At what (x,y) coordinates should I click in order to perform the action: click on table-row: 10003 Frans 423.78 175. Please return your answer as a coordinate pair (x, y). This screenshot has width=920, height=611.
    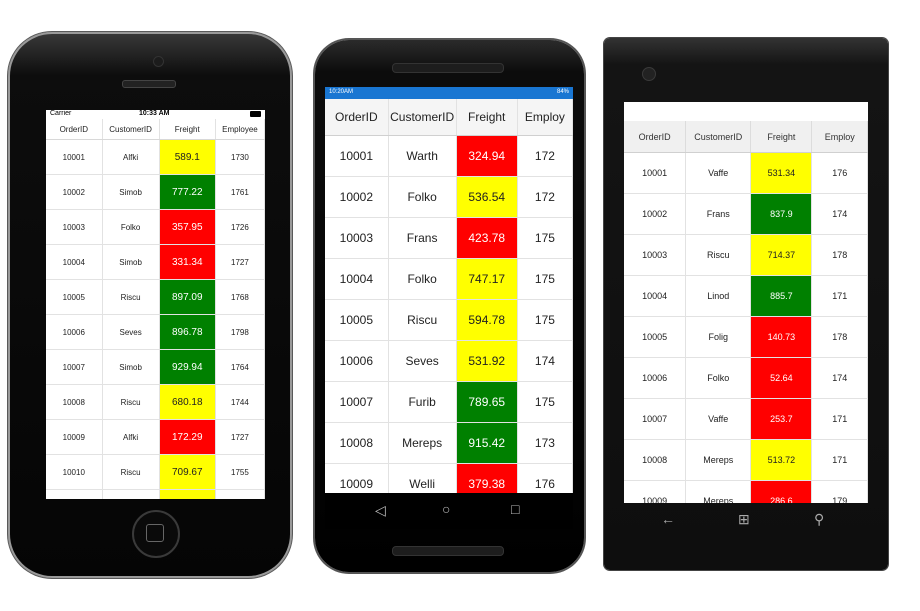
    Looking at the image, I should click on (449, 238).